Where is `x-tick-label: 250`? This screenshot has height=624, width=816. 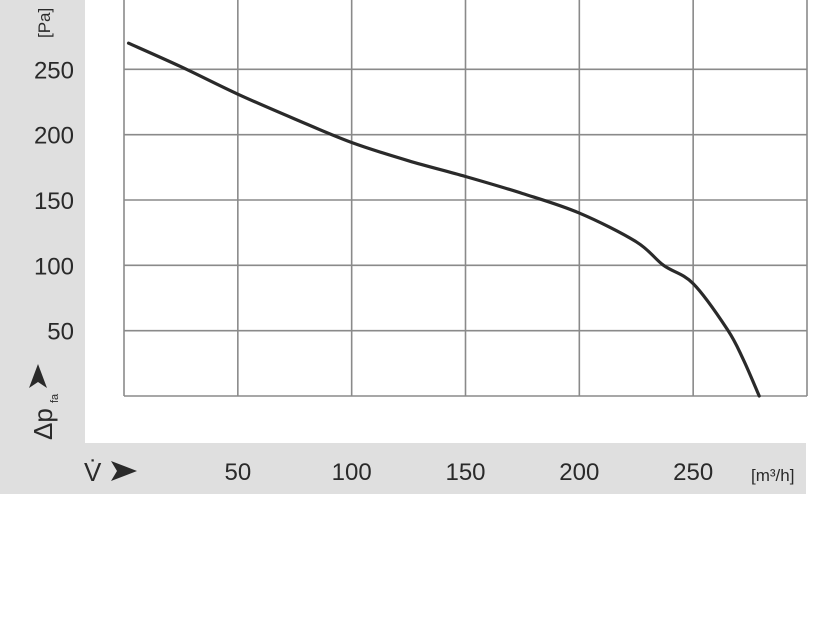 x-tick-label: 250 is located at coordinates (693, 472).